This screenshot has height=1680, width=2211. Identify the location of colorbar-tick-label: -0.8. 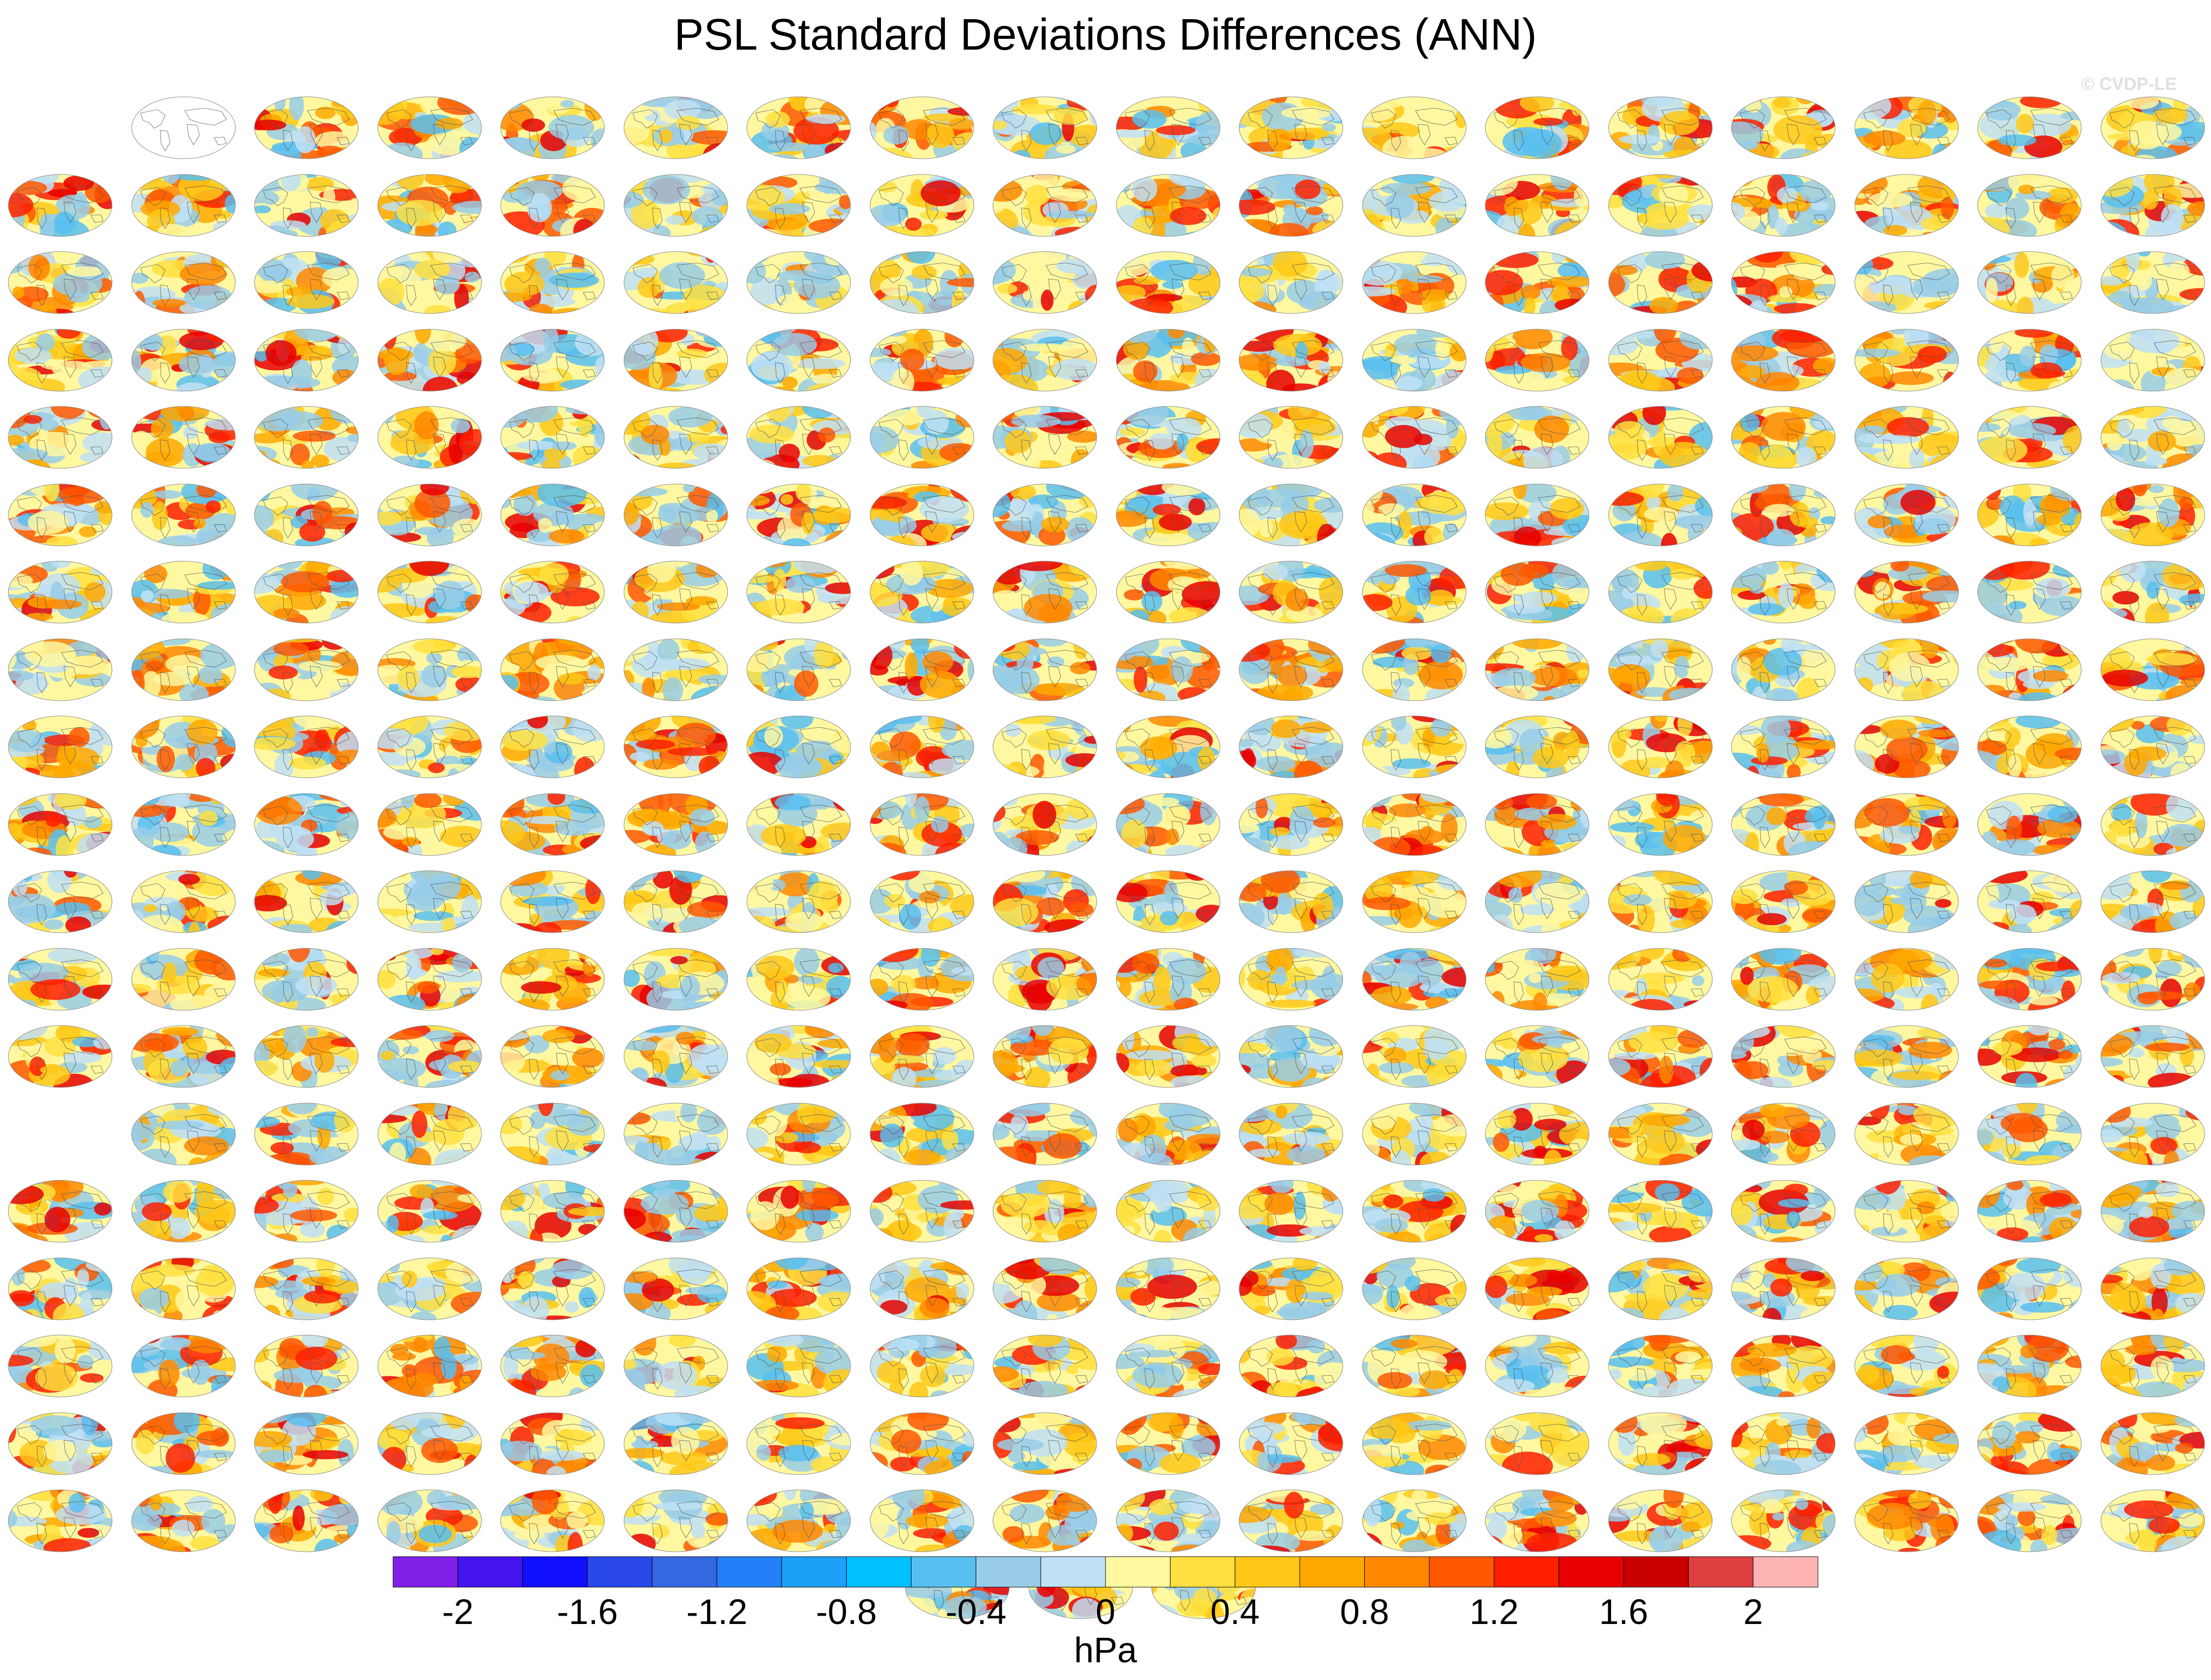
(847, 1612).